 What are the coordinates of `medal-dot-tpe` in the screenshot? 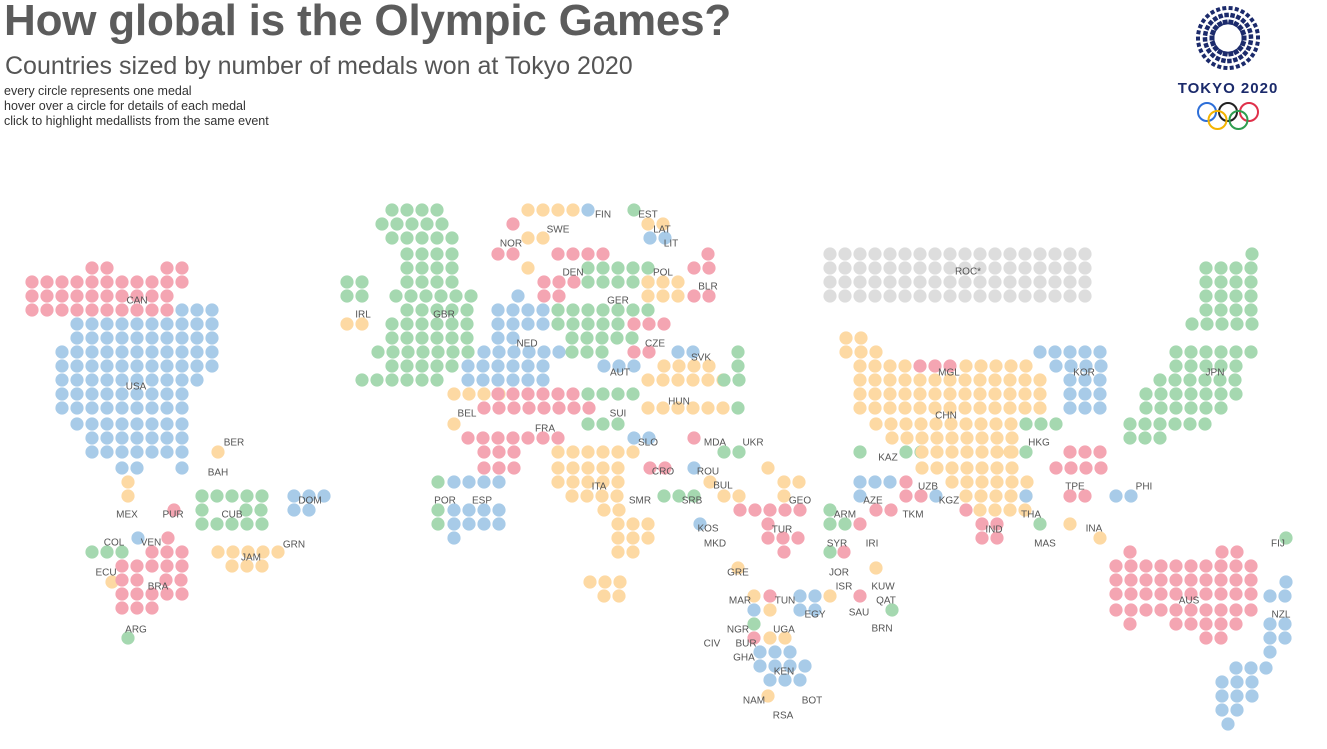 It's located at (1056, 468).